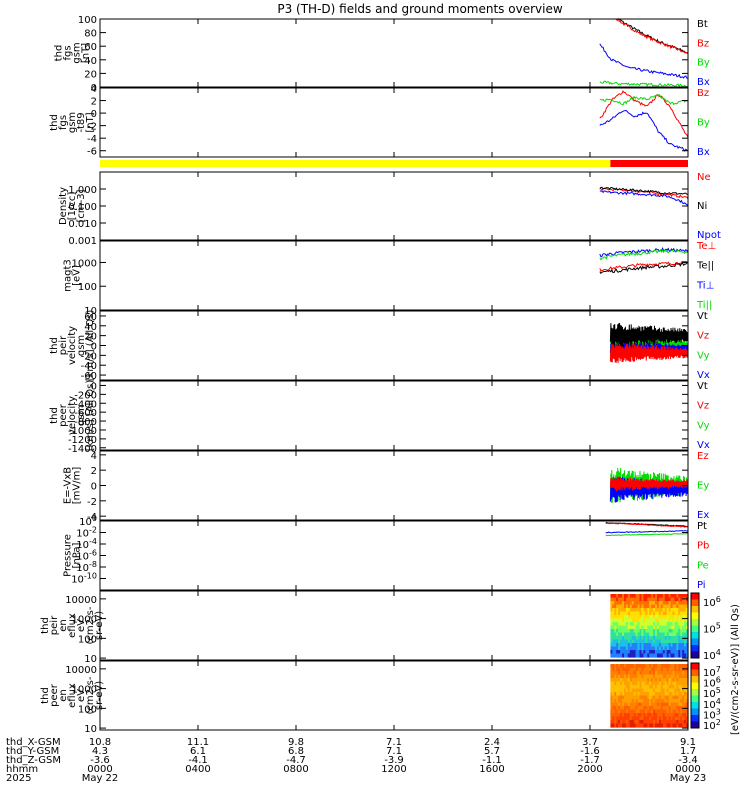  What do you see at coordinates (695, 642) in the screenshot?
I see `colorbar-segment` at bounding box center [695, 642].